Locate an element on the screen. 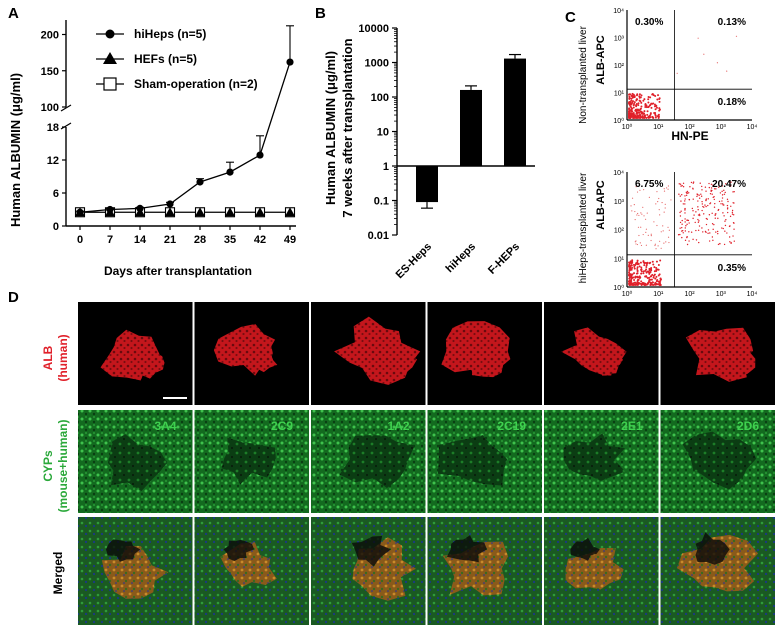  flow-bottom-title: hiHeps-transplanted liver is located at coordinates (583, 227).